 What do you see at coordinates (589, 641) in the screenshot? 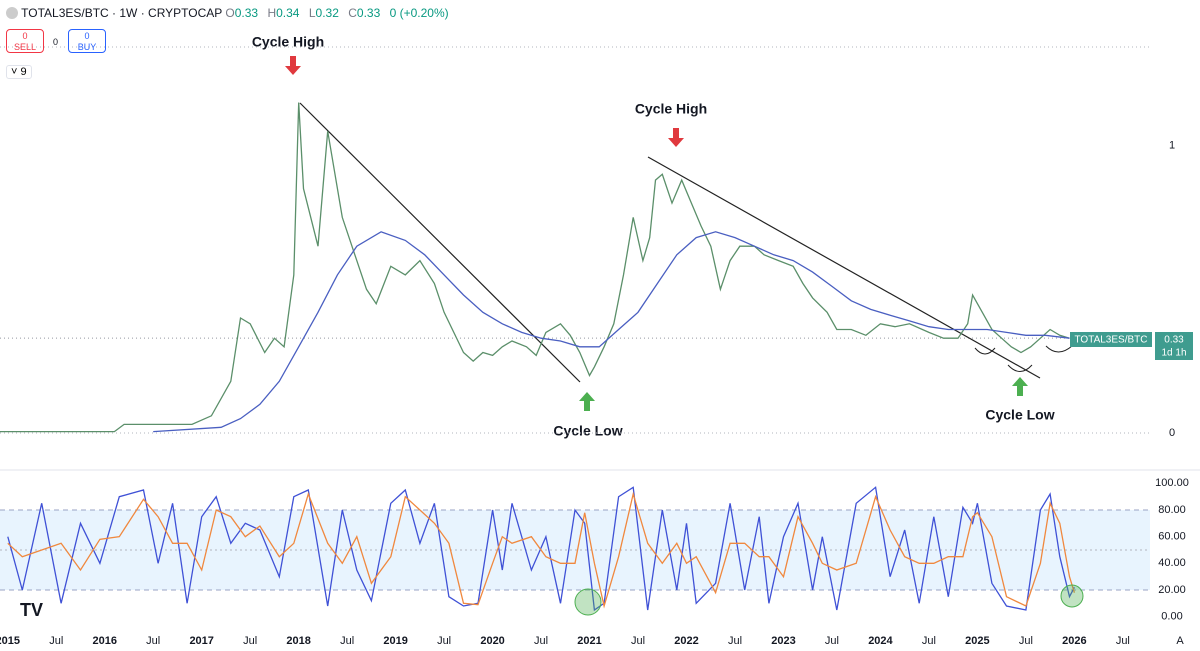
I see `x-tick-label: 2021` at bounding box center [589, 641].